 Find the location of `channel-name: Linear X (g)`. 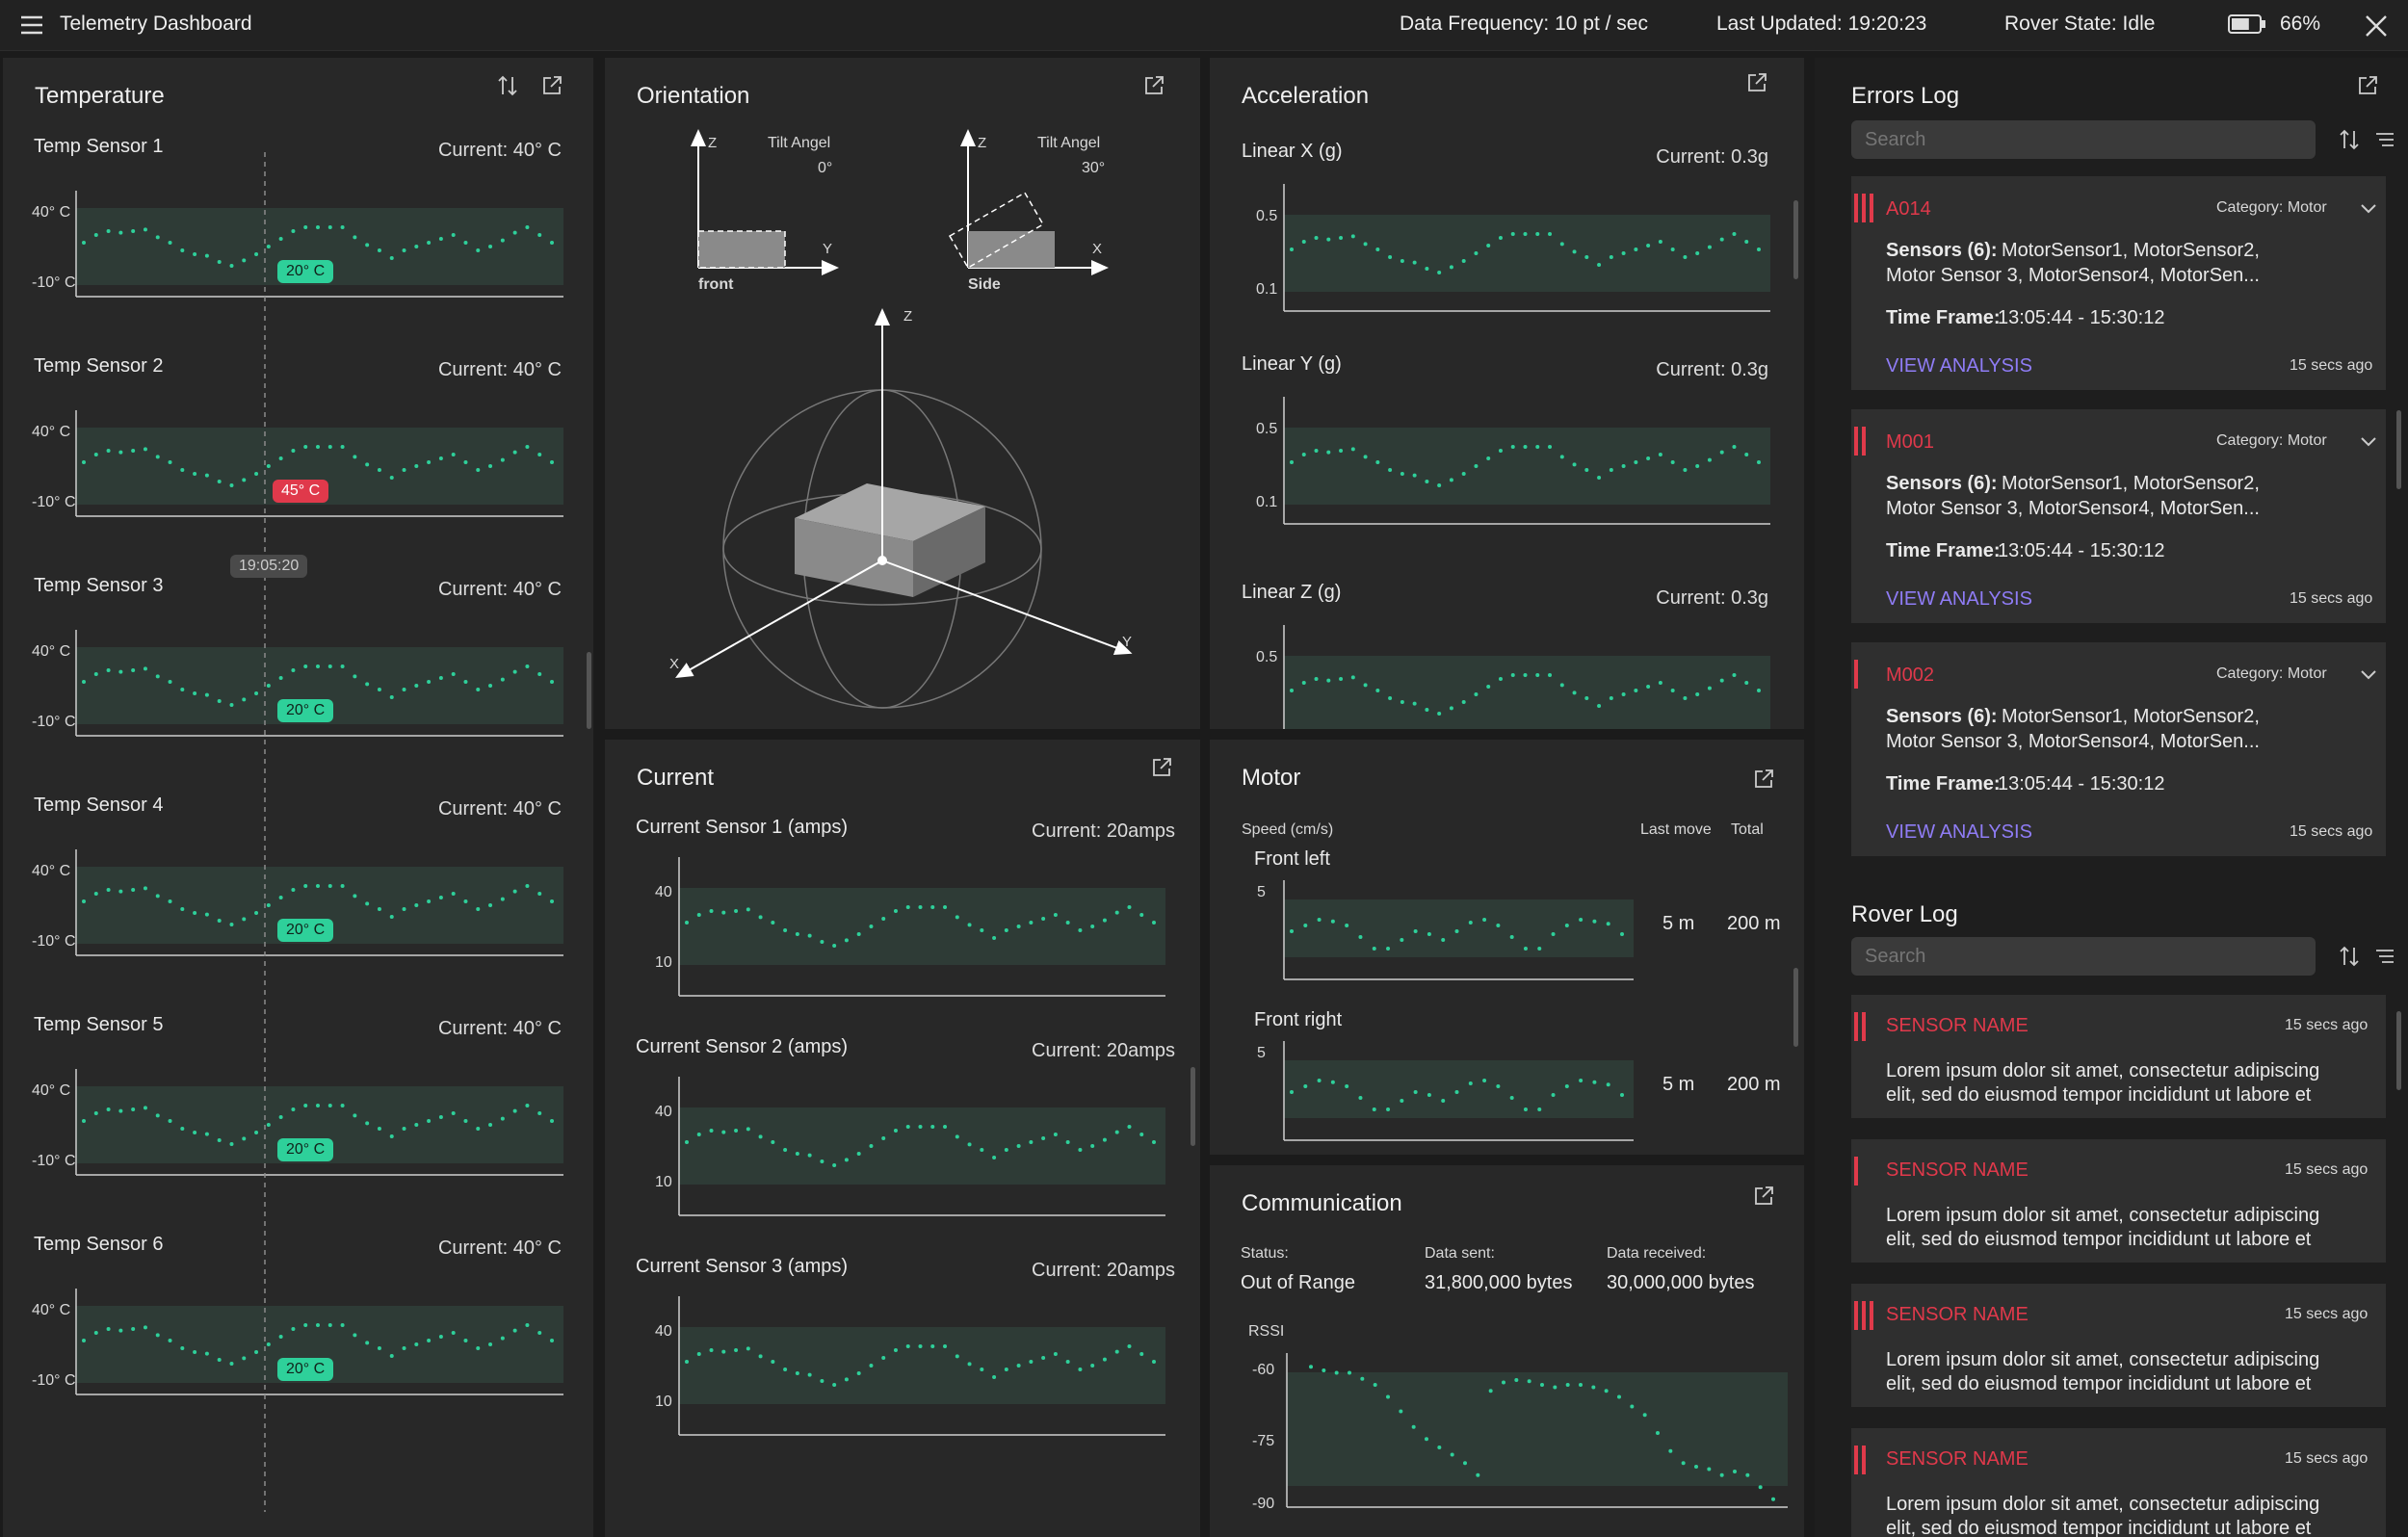

channel-name: Linear X (g) is located at coordinates (1292, 151).